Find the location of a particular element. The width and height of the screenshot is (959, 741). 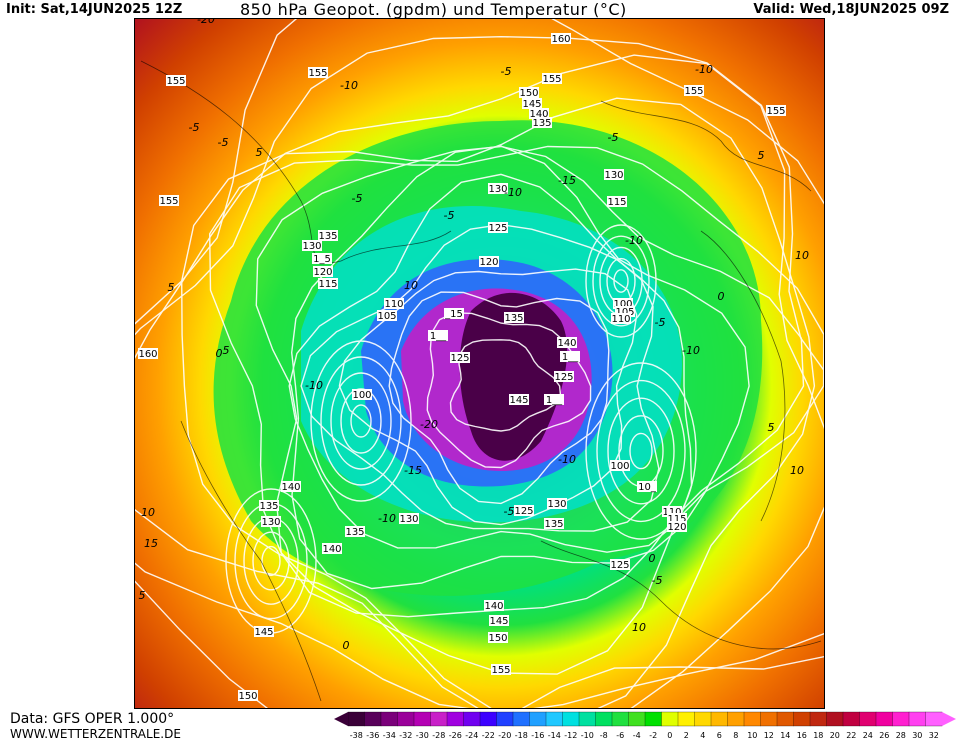

temperature-label: 0 is located at coordinates (346, 645).